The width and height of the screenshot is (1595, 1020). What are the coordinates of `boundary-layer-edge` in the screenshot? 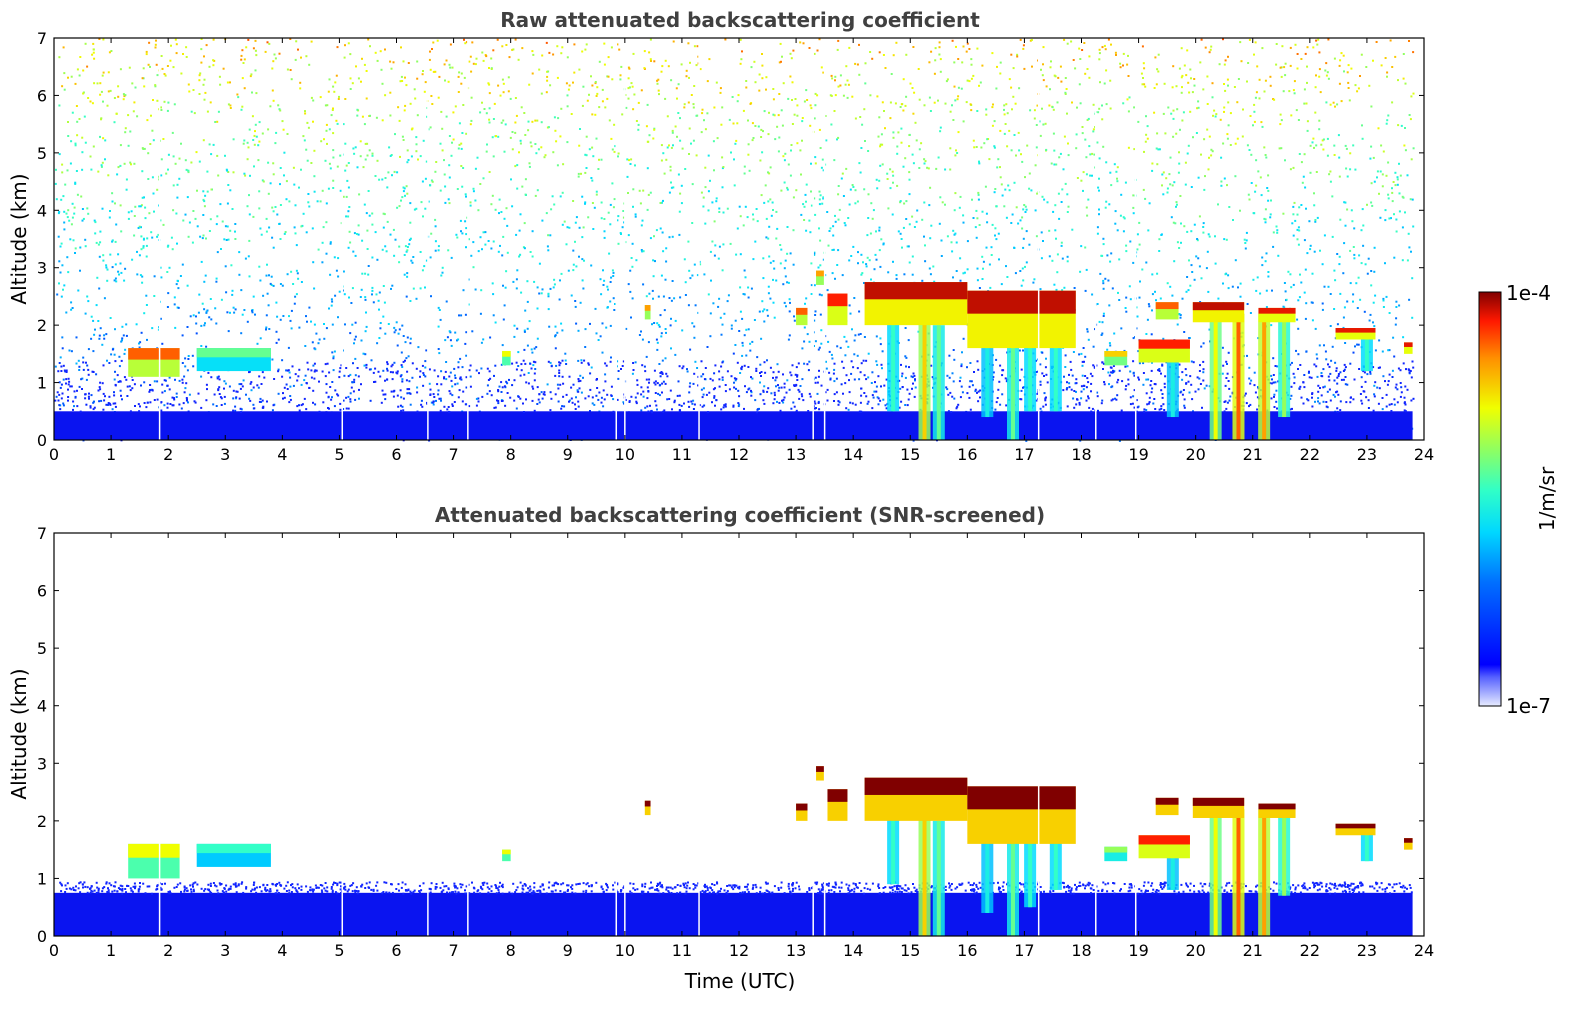 It's located at (734, 386).